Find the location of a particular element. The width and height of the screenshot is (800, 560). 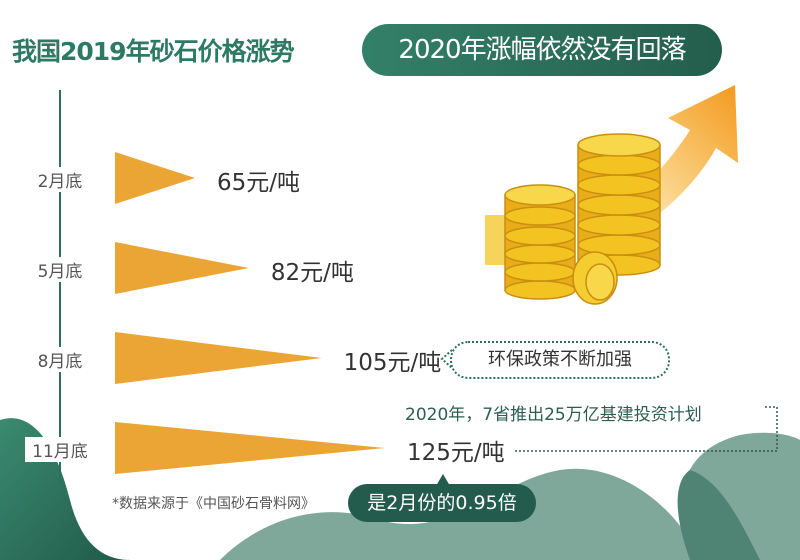

value-label: 65元/吨 is located at coordinates (259, 183).